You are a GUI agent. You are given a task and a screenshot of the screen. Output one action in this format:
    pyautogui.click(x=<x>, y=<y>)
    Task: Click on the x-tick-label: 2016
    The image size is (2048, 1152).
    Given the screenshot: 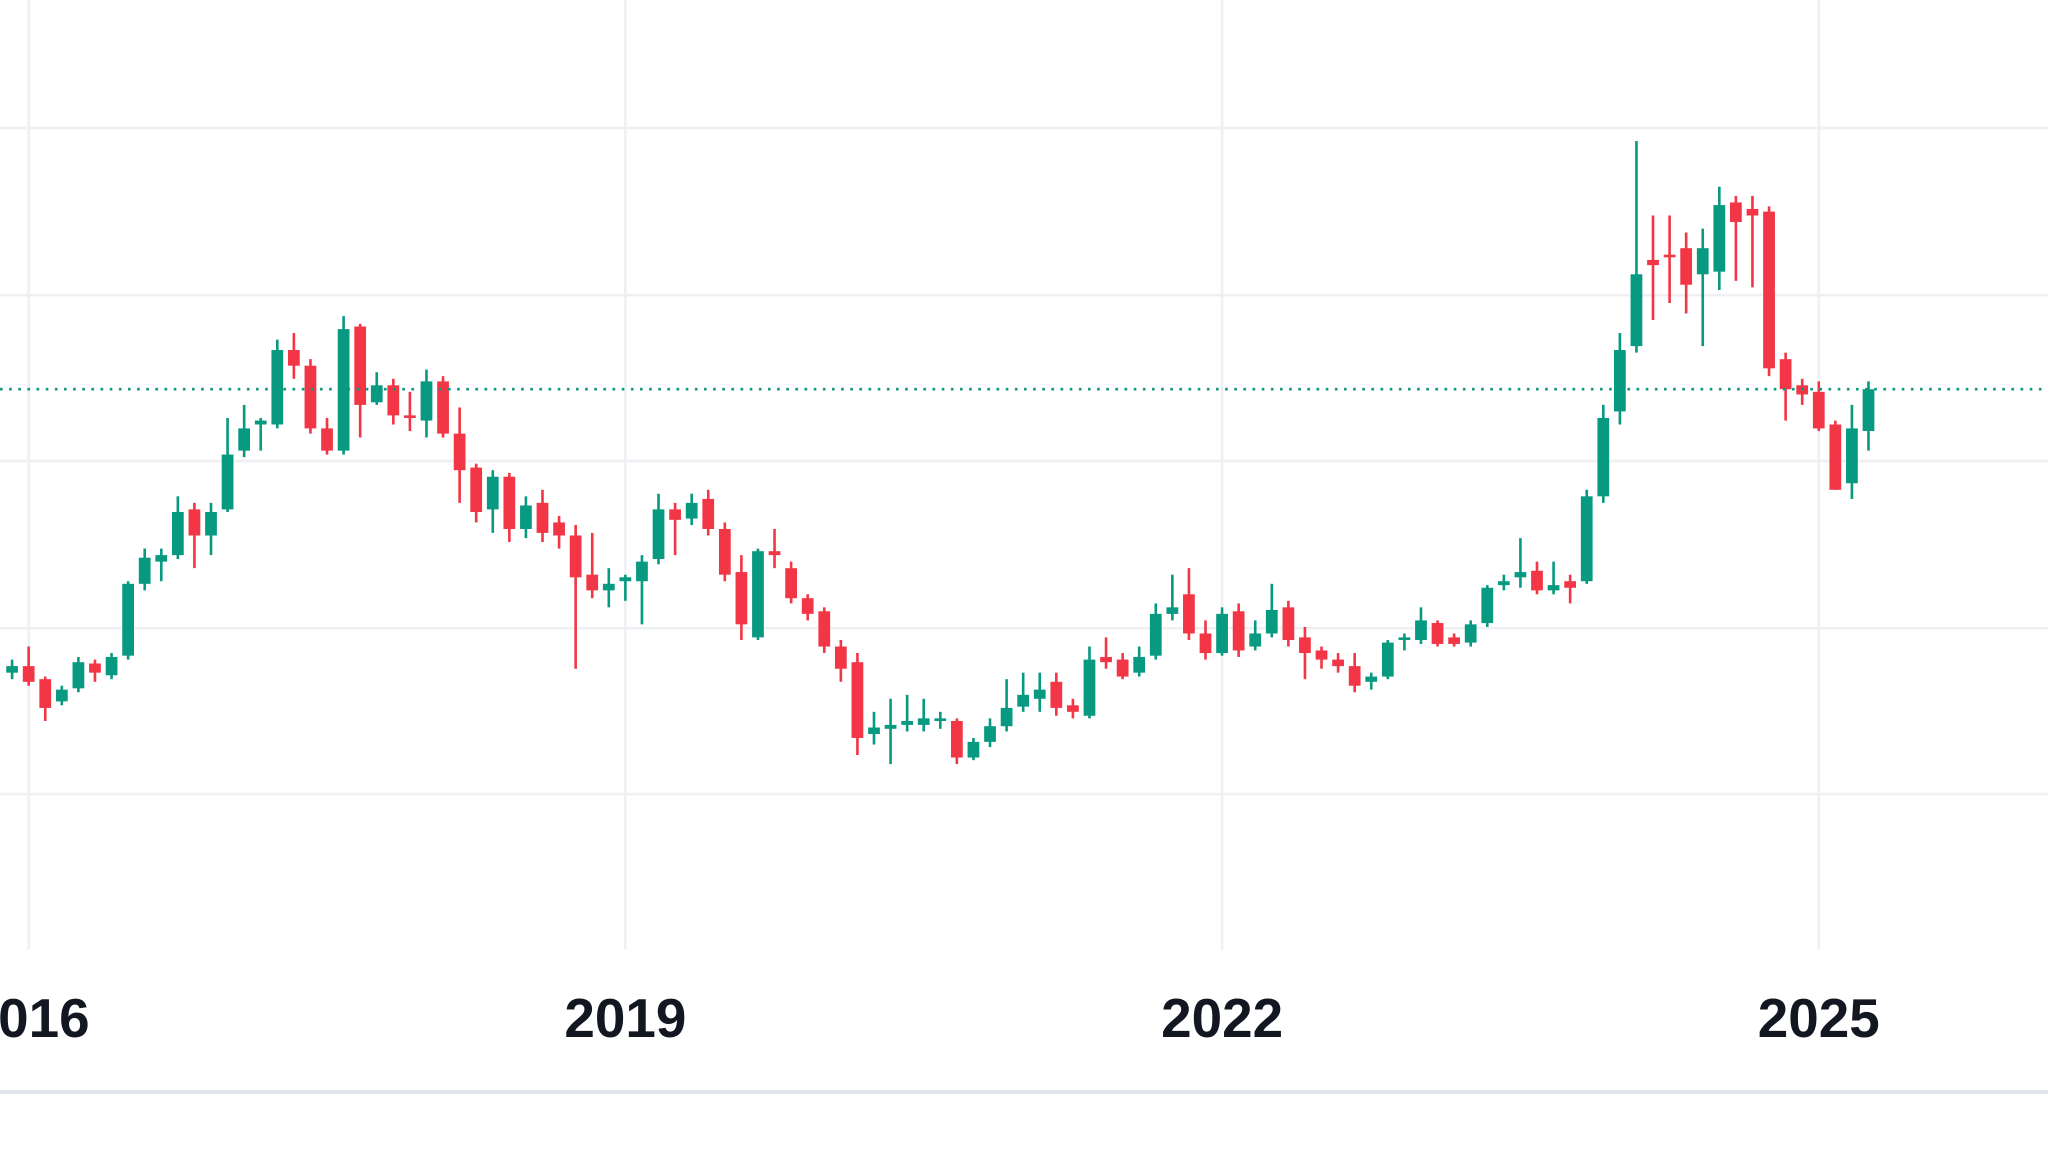 What is the action you would take?
    pyautogui.click(x=45, y=1018)
    